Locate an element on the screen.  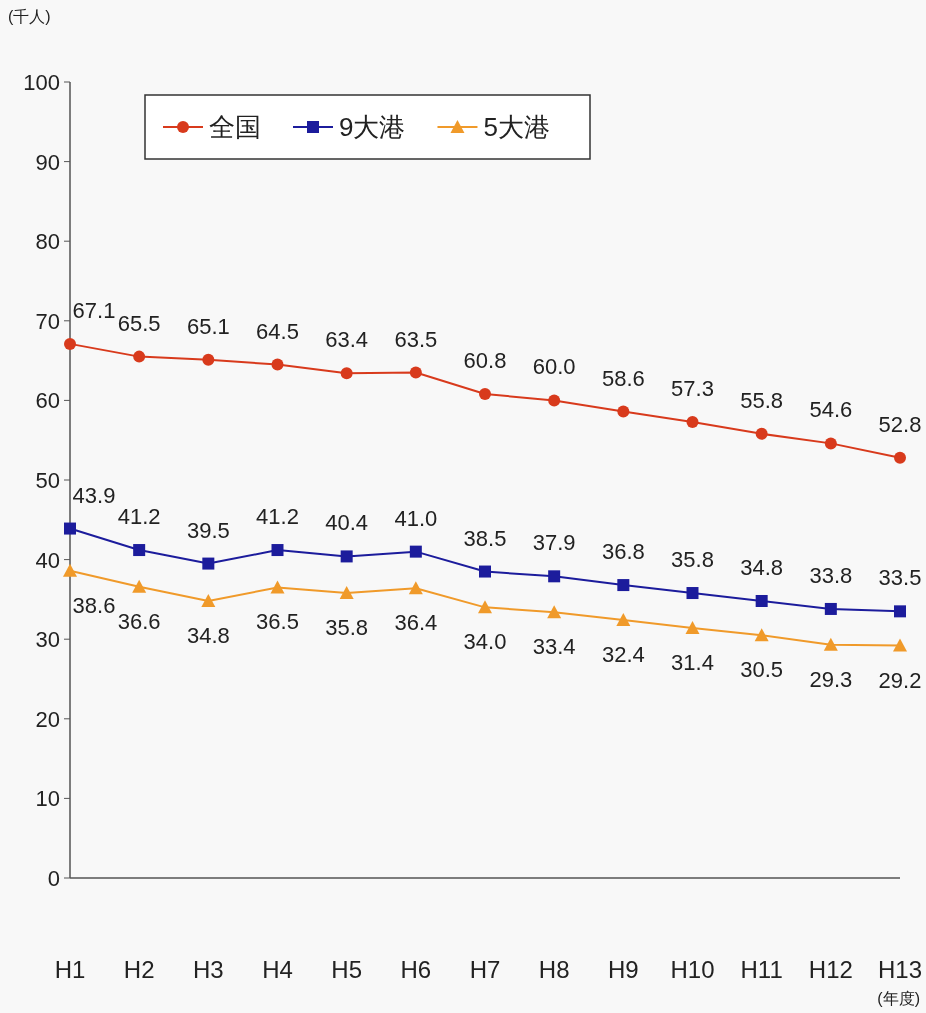
data-label: 31.4 is located at coordinates (692, 663).